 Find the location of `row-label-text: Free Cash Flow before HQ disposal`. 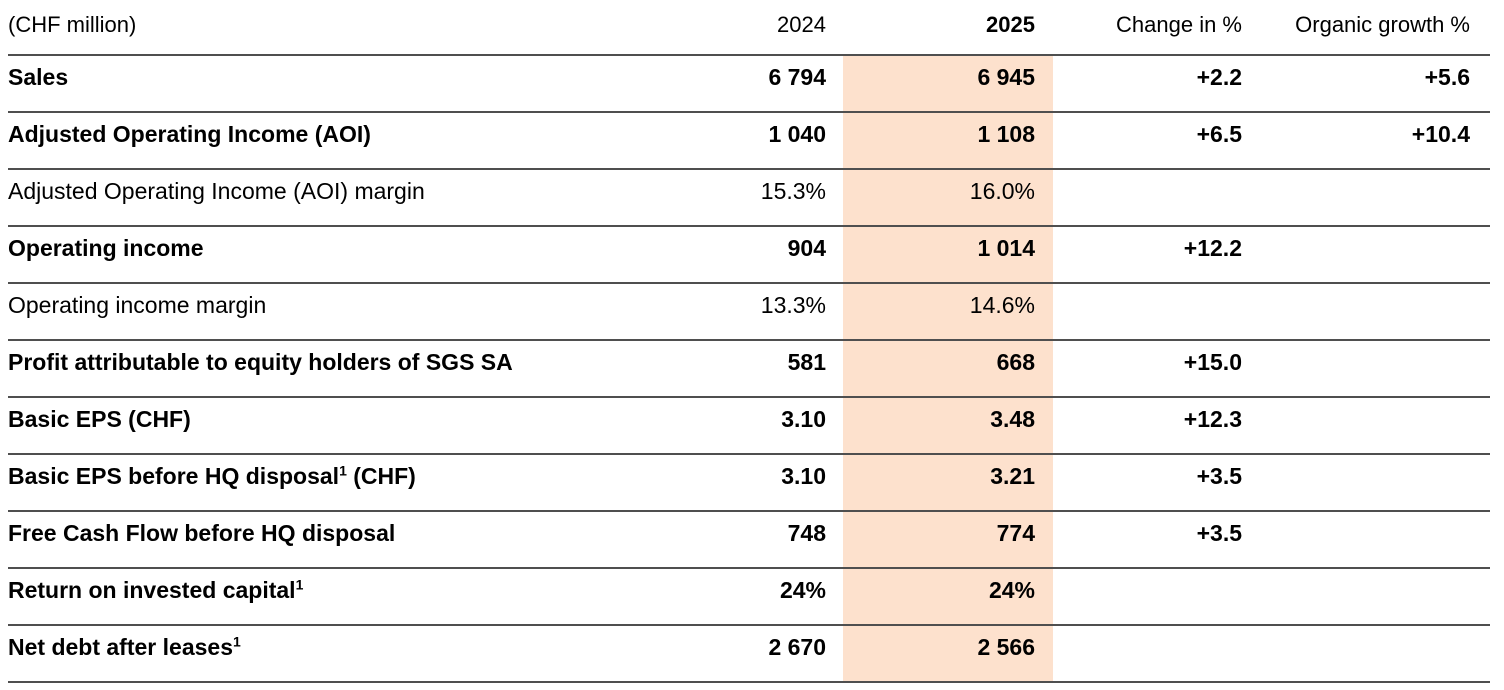

row-label-text: Free Cash Flow before HQ disposal is located at coordinates (202, 533).